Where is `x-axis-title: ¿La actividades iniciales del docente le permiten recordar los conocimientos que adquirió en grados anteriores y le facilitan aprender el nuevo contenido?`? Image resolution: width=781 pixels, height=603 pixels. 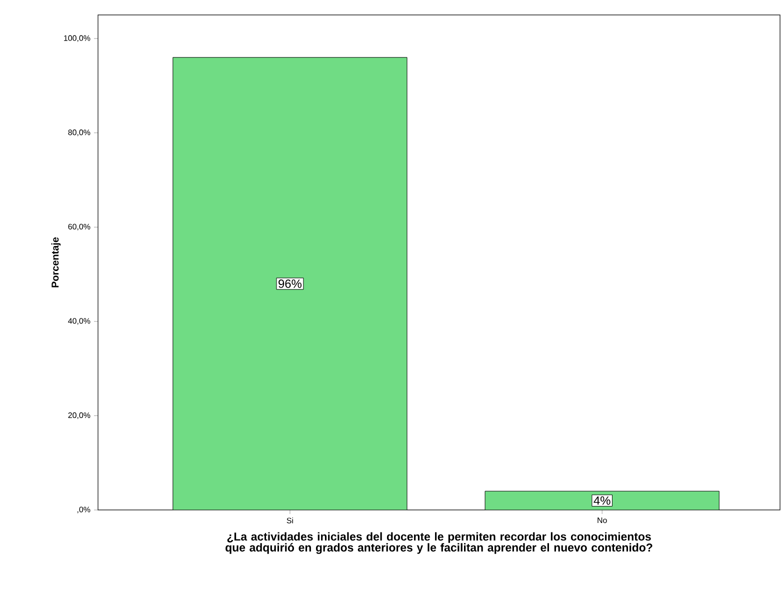
x-axis-title: ¿La actividades iniciales del docente le permiten recordar los conocimientos que adquirió en grados anteriores y le facilitan aprender el nuevo contenido? is located at coordinates (439, 543).